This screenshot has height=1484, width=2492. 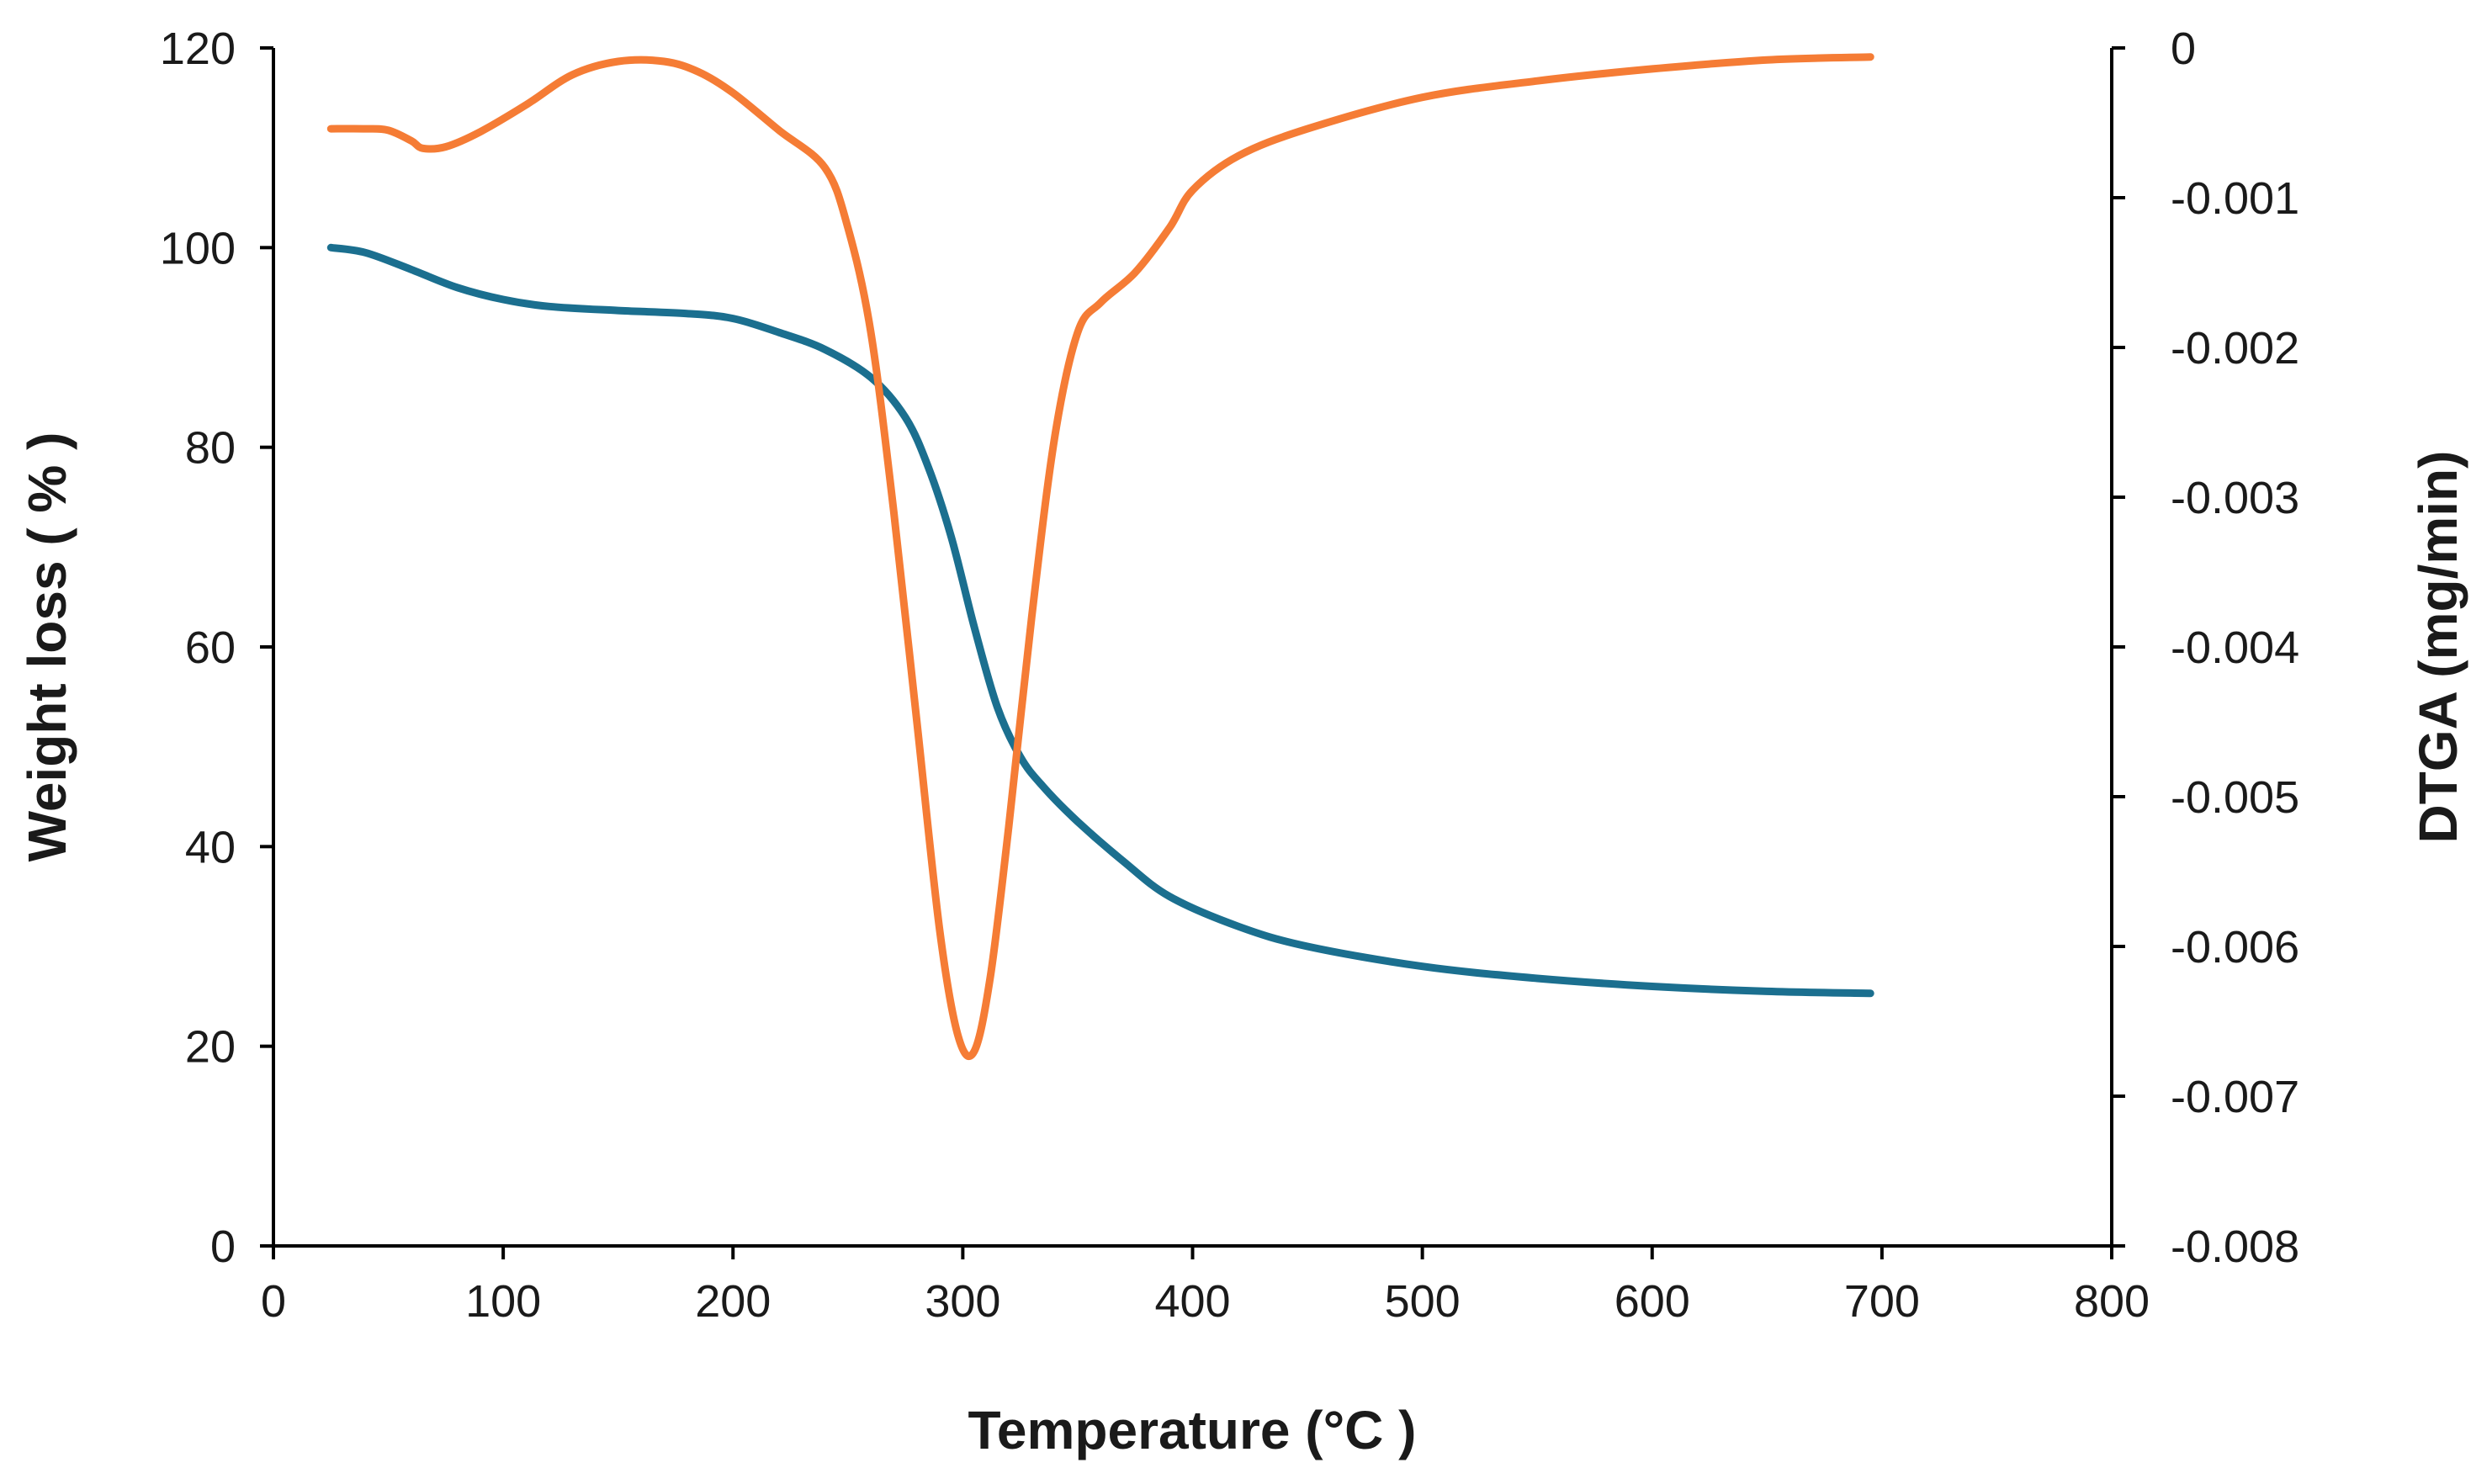 I want to click on right-y-tick-label: -0.006, so click(x=2235, y=947).